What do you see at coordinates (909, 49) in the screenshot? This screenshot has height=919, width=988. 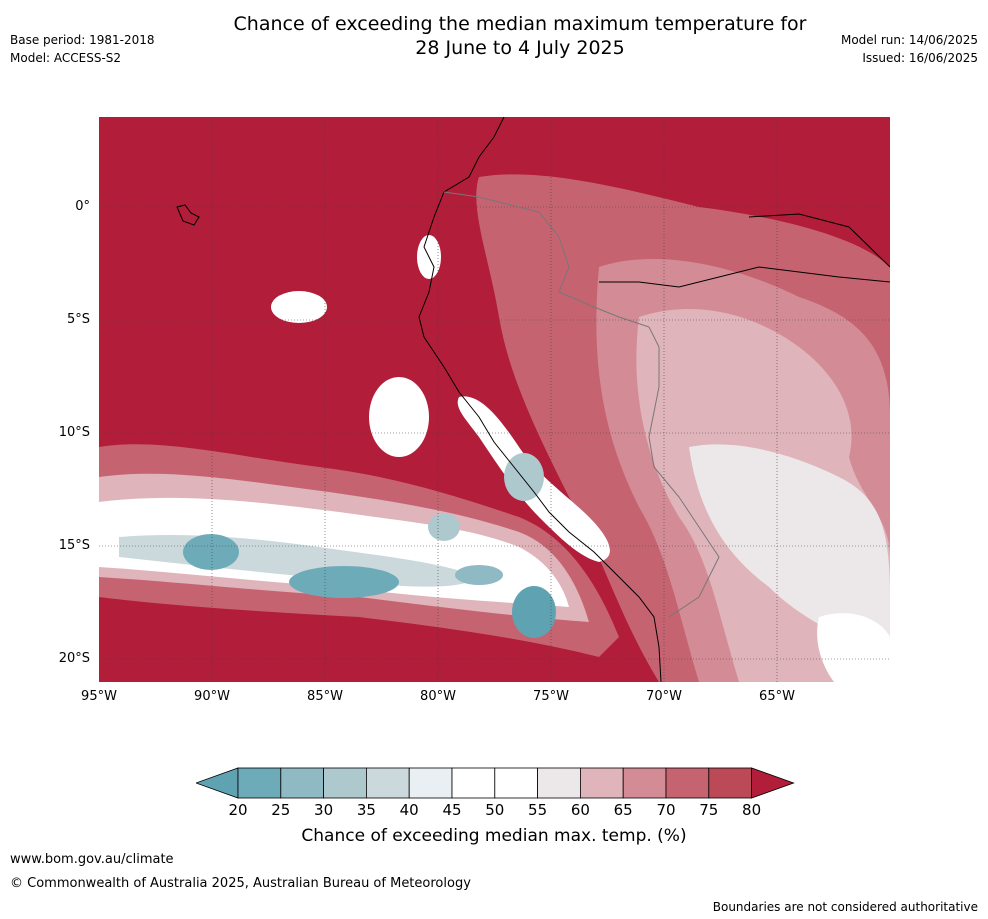 I see `meta-right: Model run: 14/06/2025 Issued: 16/06/2025` at bounding box center [909, 49].